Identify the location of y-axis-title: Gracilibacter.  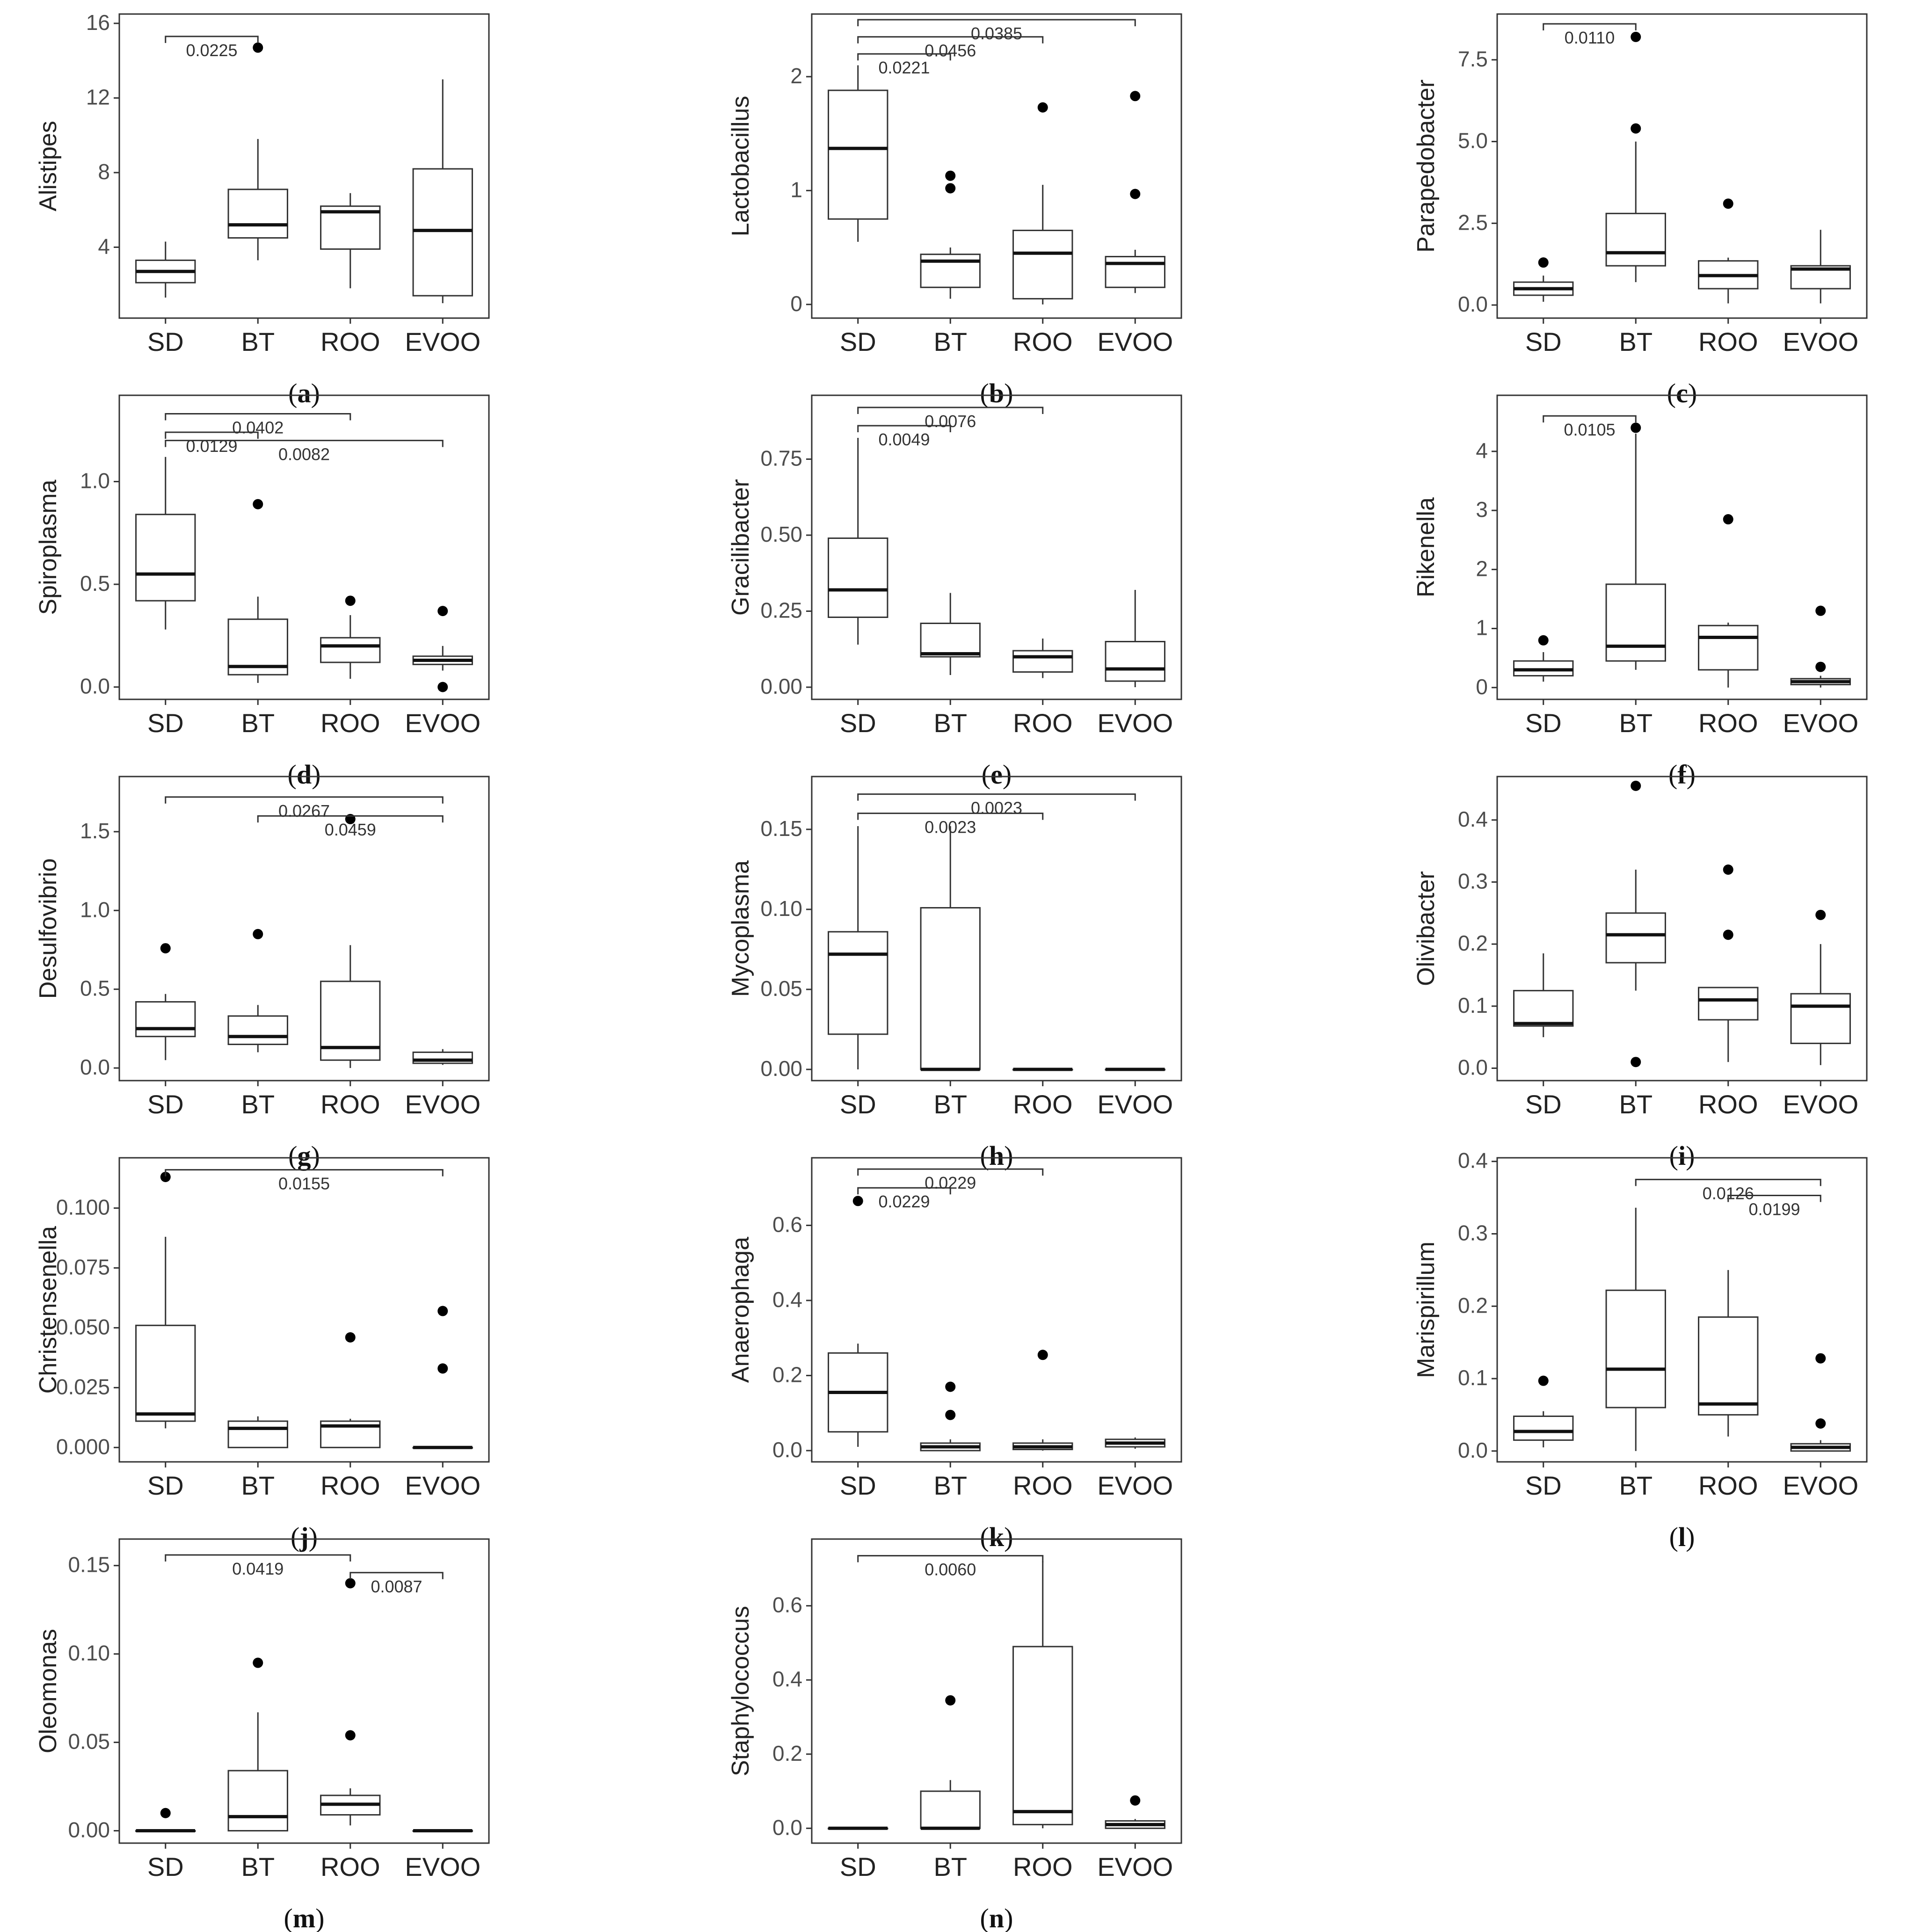
(740, 547).